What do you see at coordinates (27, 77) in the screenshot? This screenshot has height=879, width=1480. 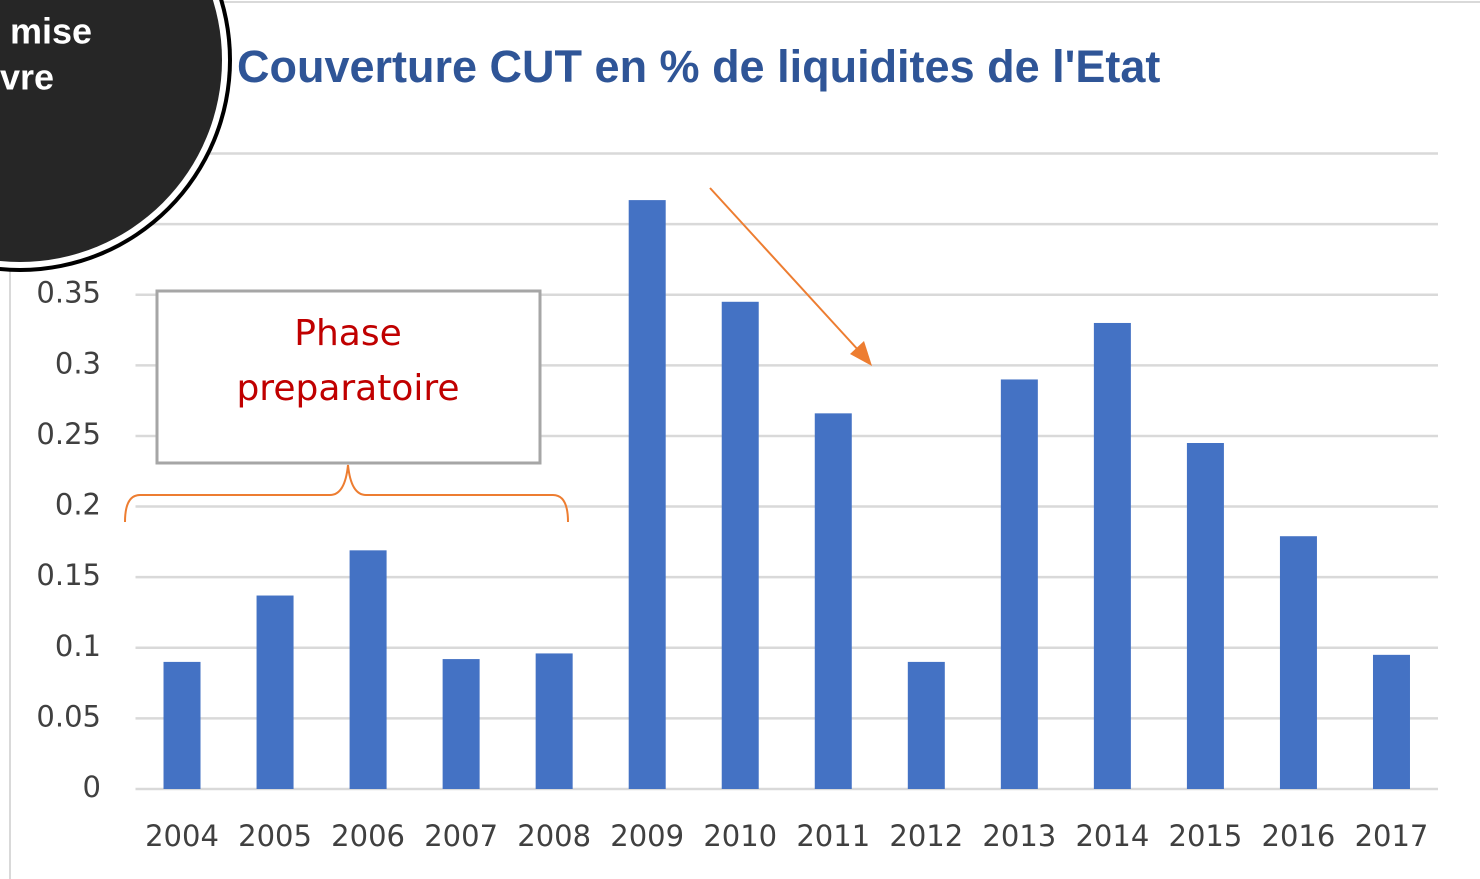 I see `badge-text: vre` at bounding box center [27, 77].